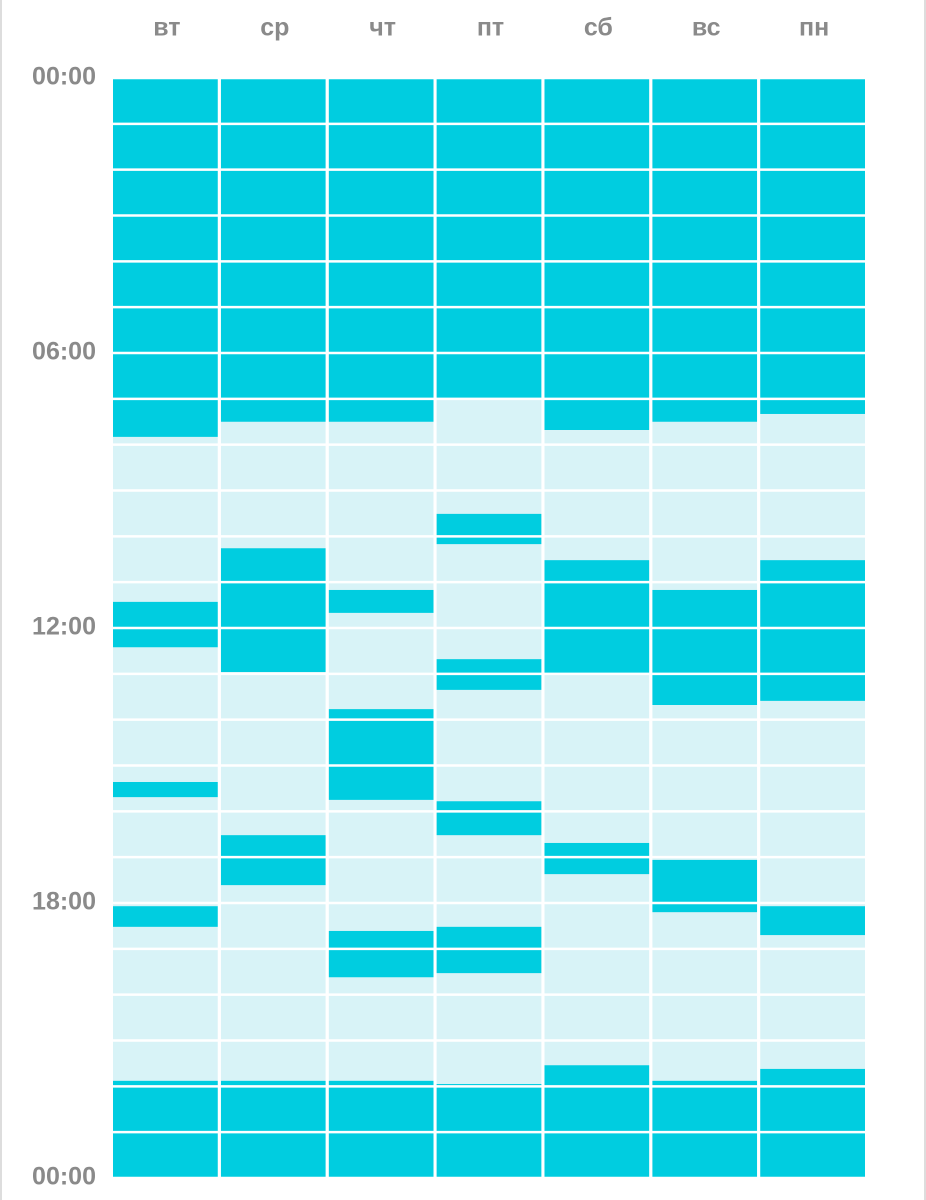  Describe the element at coordinates (382, 28) in the screenshot. I see `day-label: чт` at that location.